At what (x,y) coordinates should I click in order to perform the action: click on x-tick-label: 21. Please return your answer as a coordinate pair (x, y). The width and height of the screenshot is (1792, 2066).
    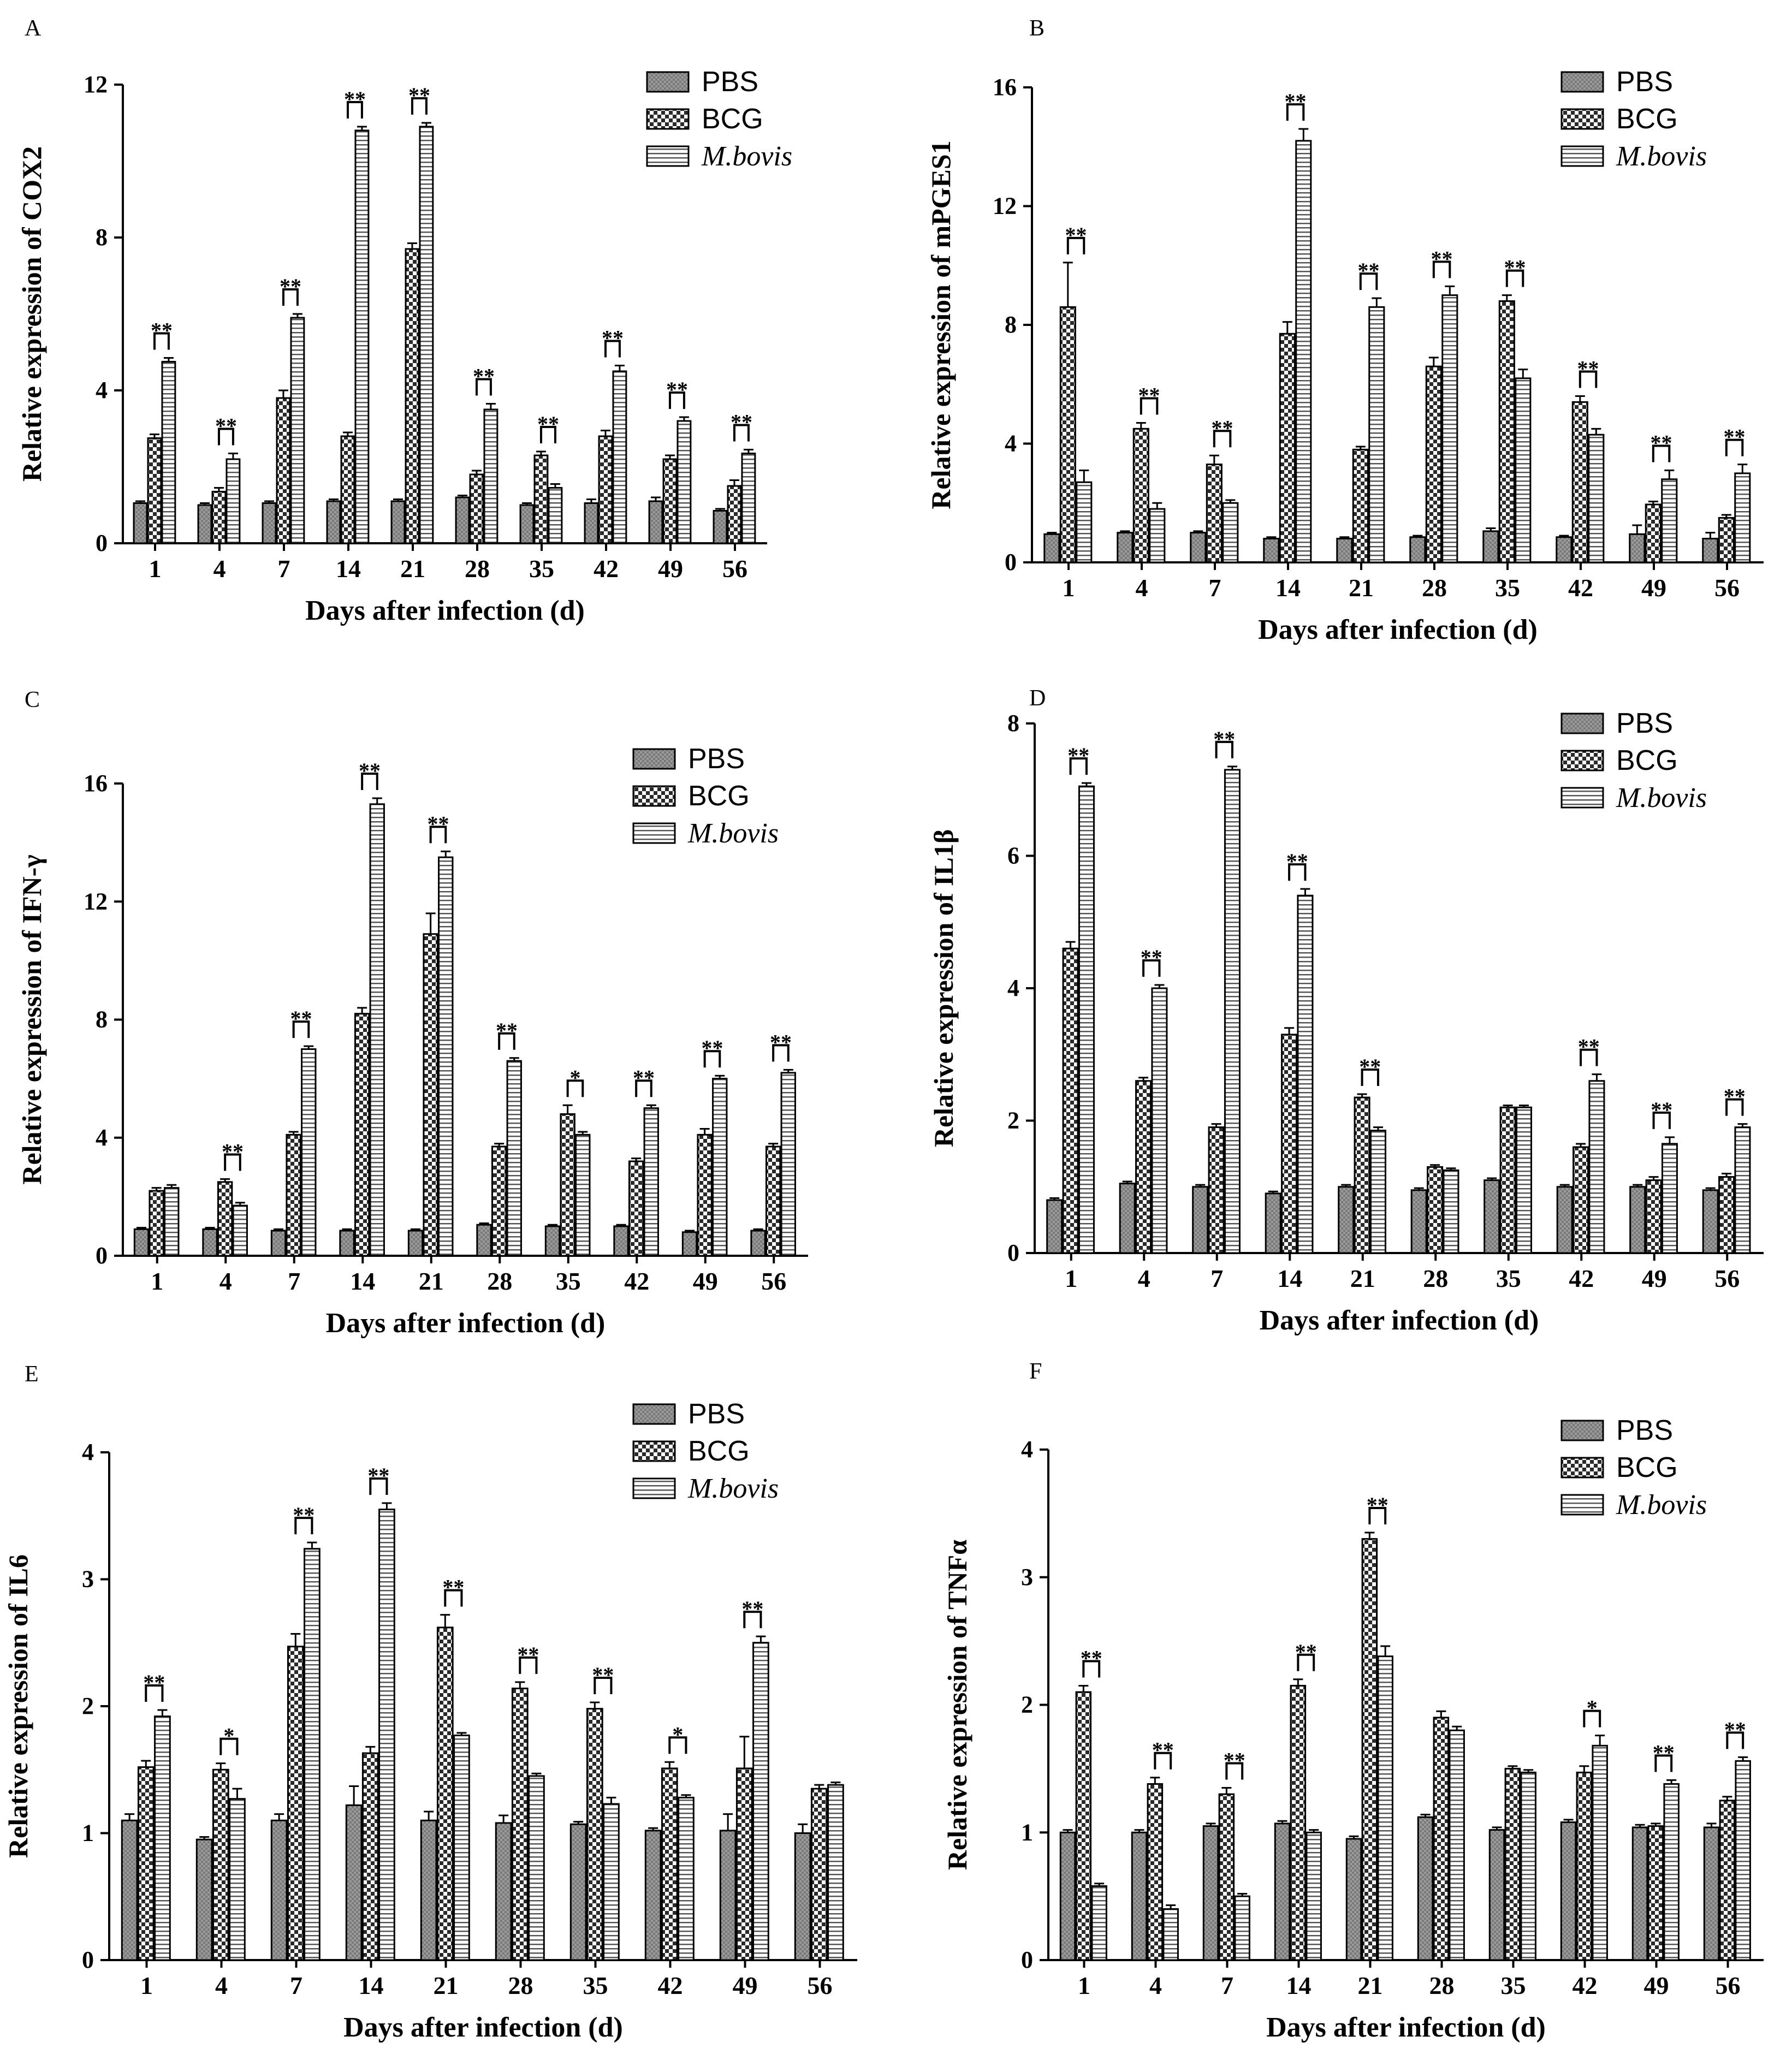
    Looking at the image, I should click on (1361, 588).